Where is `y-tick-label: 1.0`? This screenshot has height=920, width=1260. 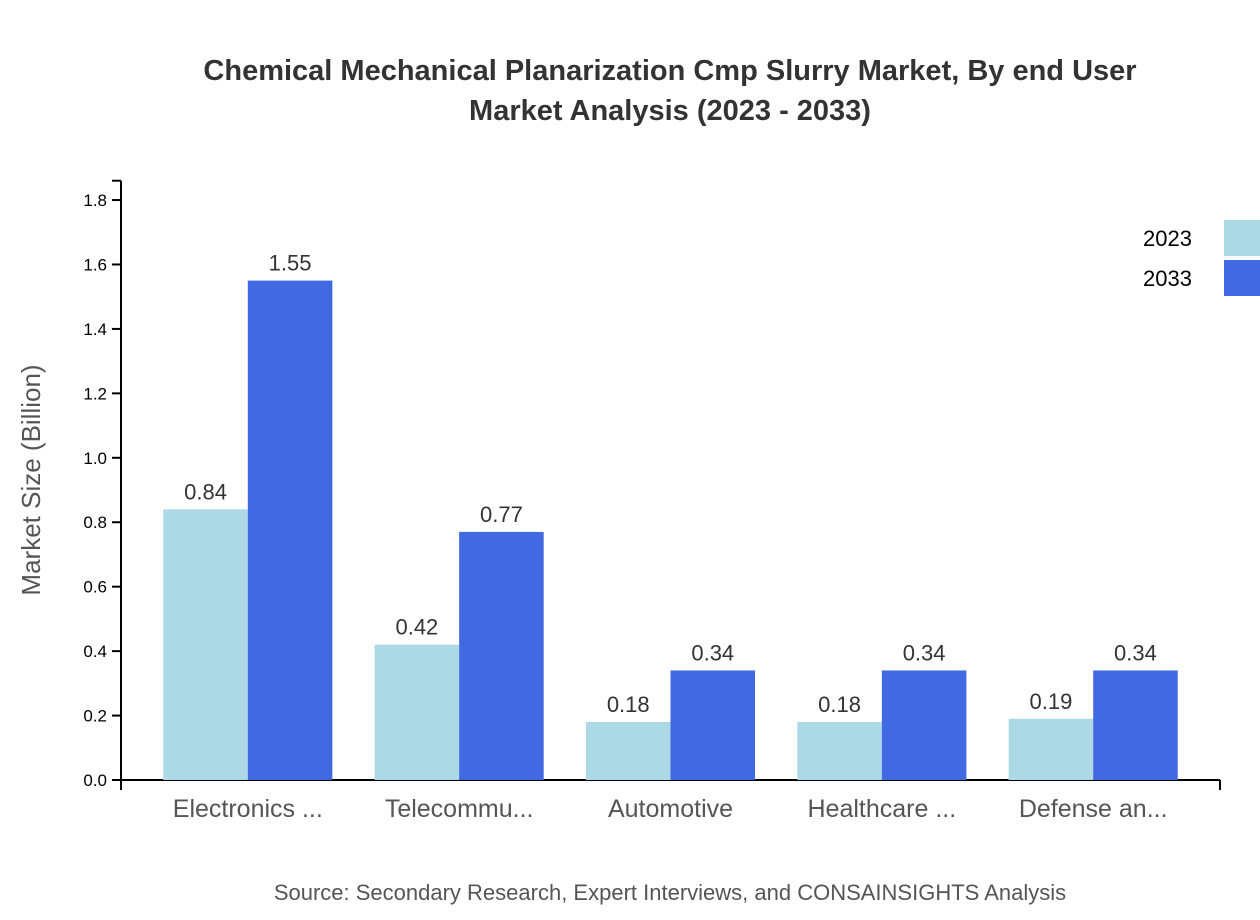 y-tick-label: 1.0 is located at coordinates (95, 458).